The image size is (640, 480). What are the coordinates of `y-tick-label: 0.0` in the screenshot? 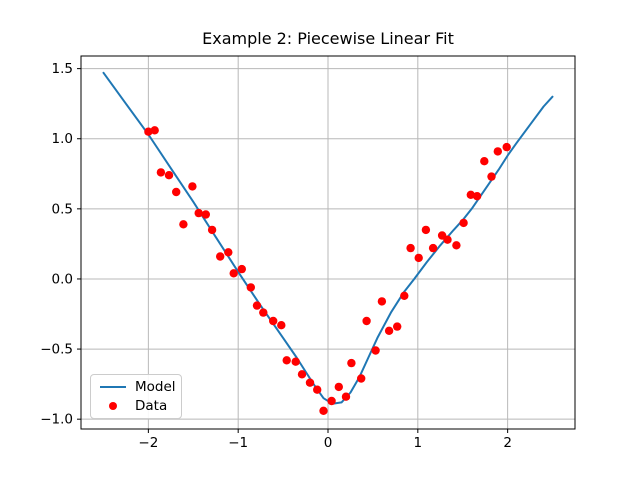 It's located at (62, 279).